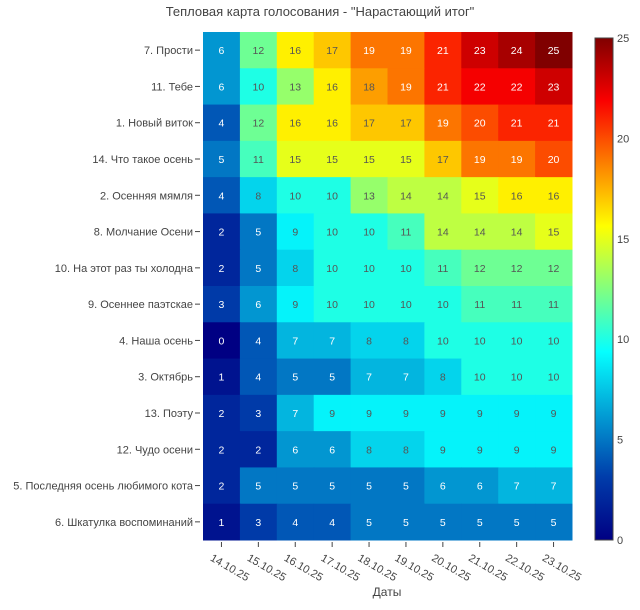 The height and width of the screenshot is (610, 640). I want to click on cell-value-label: 12, so click(259, 51).